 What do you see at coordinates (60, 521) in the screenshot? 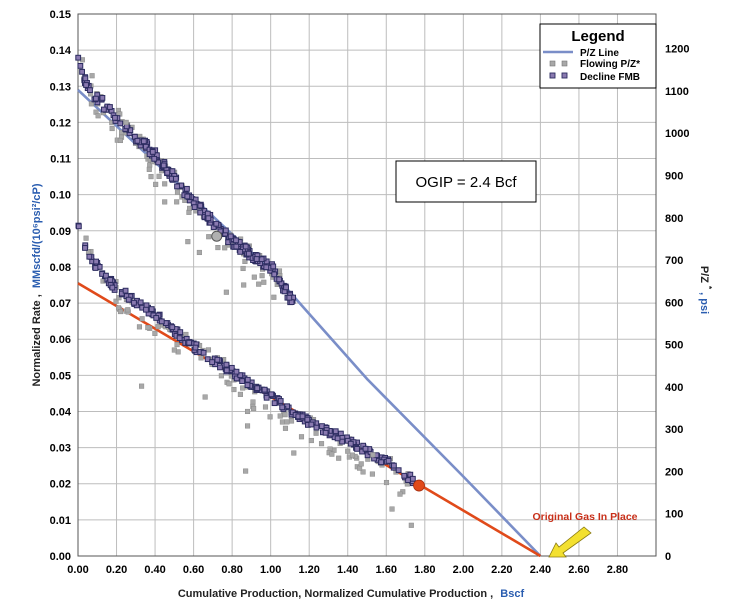
I see `y-left-tick-label: 0.01` at bounding box center [60, 521].